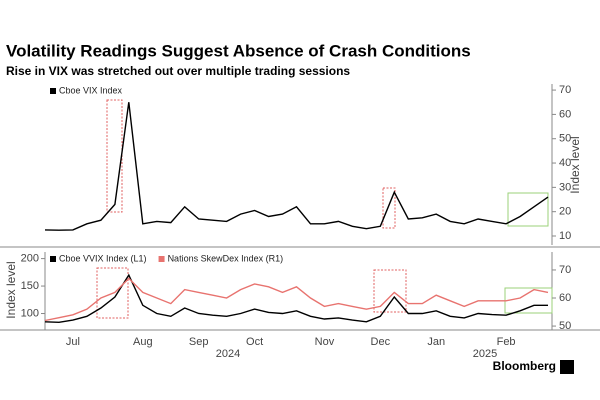  What do you see at coordinates (91, 90) in the screenshot?
I see `legend-label: Cboe VIX Index` at bounding box center [91, 90].